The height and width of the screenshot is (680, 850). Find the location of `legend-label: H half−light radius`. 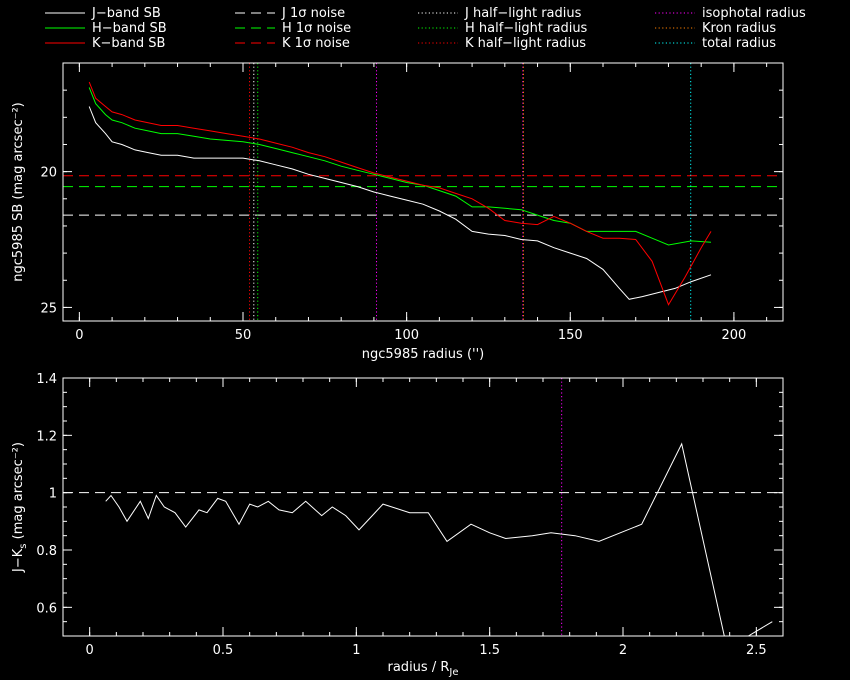

legend-label: H half−light radius is located at coordinates (526, 28).